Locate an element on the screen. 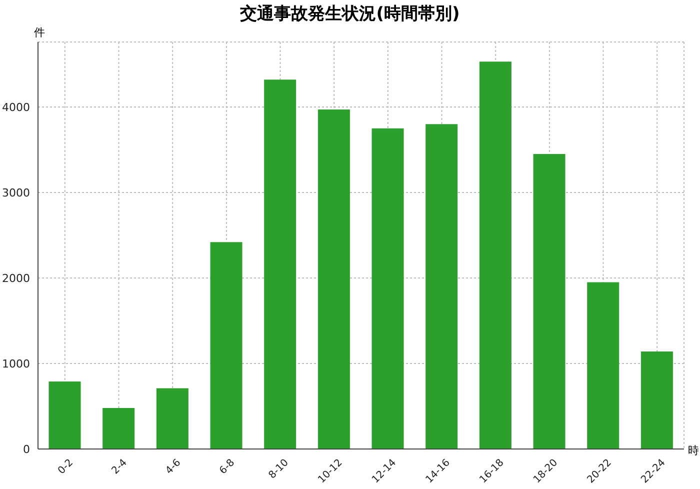  y-tick-label: 4000 is located at coordinates (16, 107).